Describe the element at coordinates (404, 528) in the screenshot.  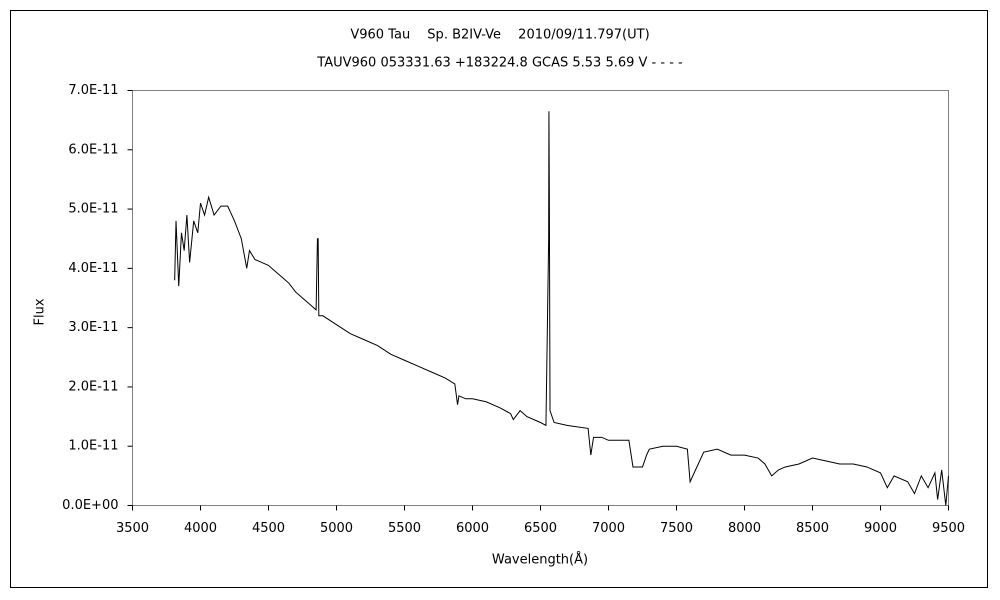
I see `x-tick-label: 5500` at that location.